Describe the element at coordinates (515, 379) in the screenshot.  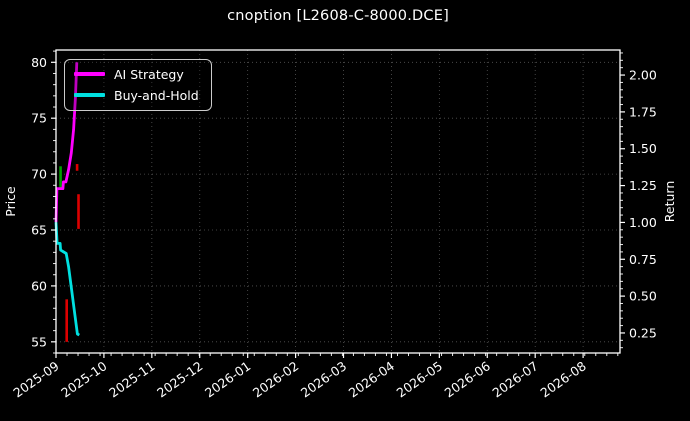
I see `x-tick-label: 2026-07` at that location.